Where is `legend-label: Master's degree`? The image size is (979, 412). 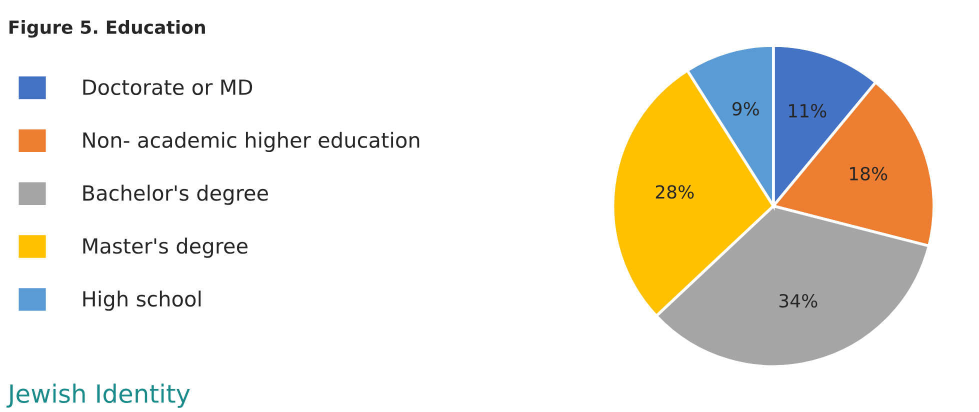 legend-label: Master's degree is located at coordinates (165, 248).